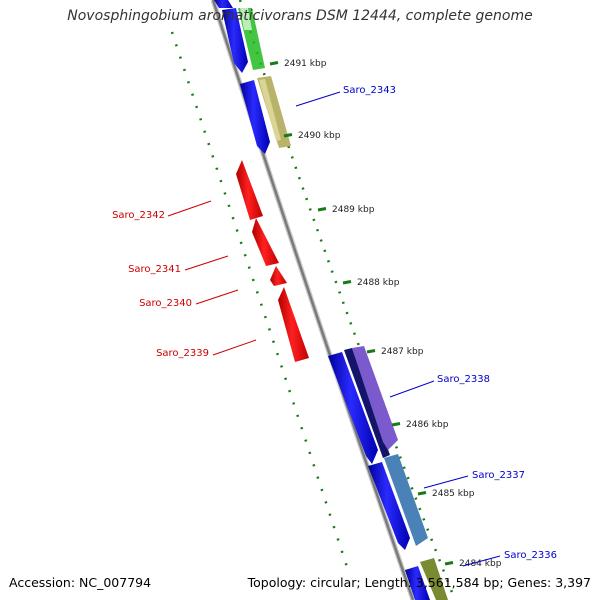 The image size is (600, 600). I want to click on gene-arrow-red-d, so click(293, 324).